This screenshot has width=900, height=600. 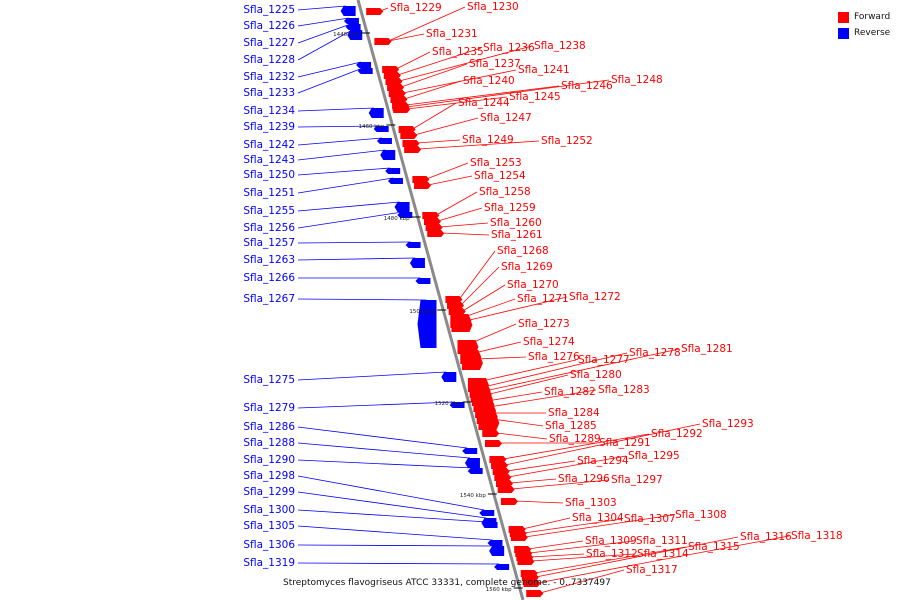 I want to click on forward-gene-label: Sfla_1259, so click(x=510, y=208).